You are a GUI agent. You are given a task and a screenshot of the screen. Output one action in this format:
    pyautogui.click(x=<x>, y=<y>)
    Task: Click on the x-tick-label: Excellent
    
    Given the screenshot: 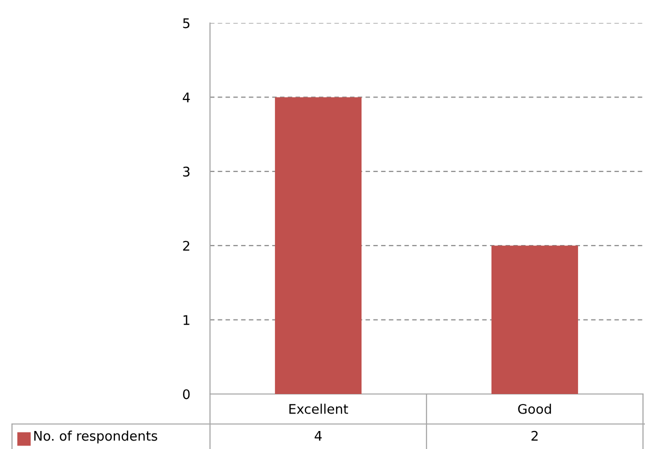 What is the action you would take?
    pyautogui.click(x=318, y=409)
    